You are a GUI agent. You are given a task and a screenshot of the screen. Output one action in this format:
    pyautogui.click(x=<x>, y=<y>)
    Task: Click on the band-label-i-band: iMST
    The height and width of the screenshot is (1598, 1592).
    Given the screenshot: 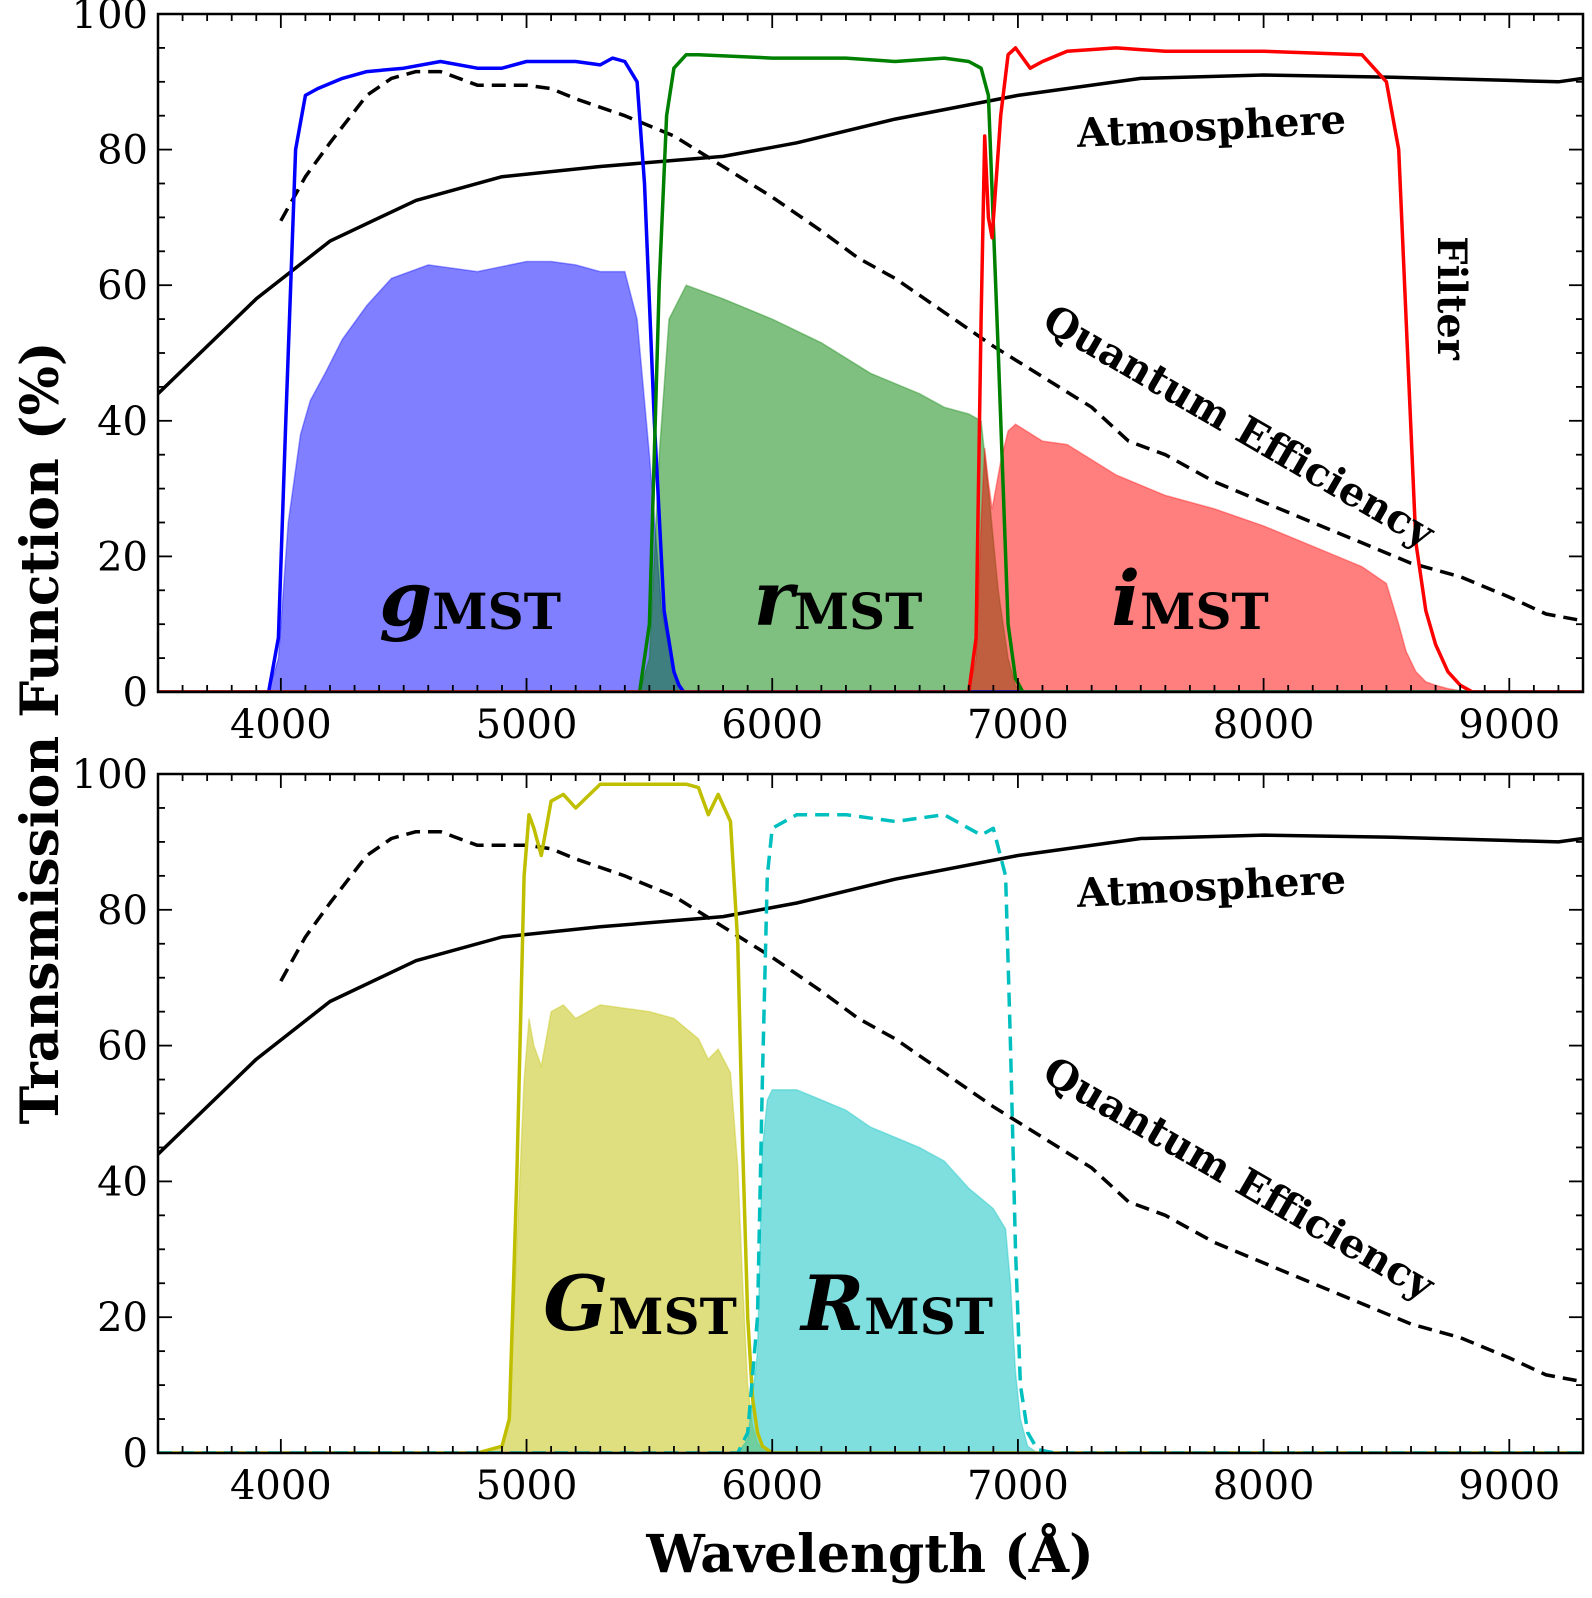 What is the action you would take?
    pyautogui.click(x=1190, y=598)
    